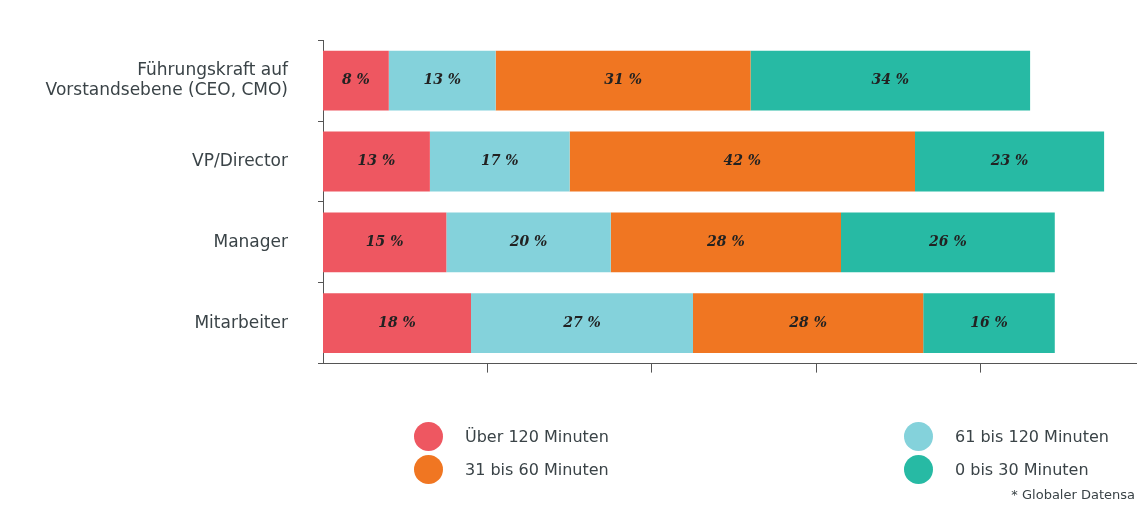  I want to click on data-label: 42 %, so click(742, 160).